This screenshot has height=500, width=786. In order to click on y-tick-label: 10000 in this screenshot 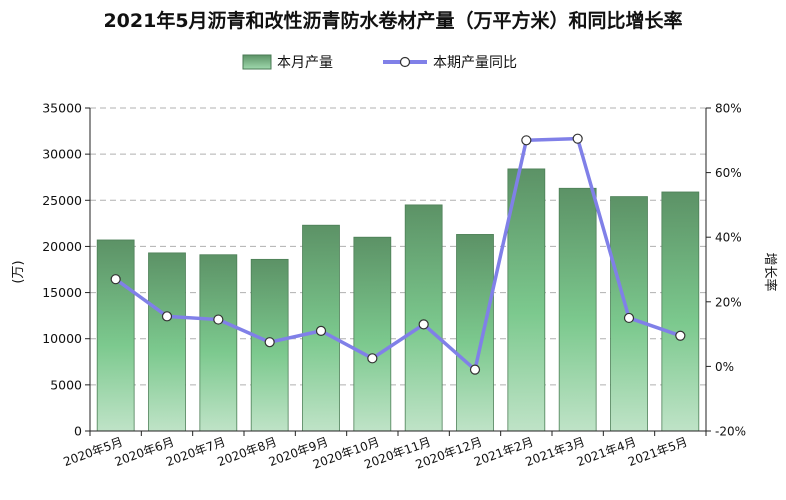, I will do `click(62, 338)`.